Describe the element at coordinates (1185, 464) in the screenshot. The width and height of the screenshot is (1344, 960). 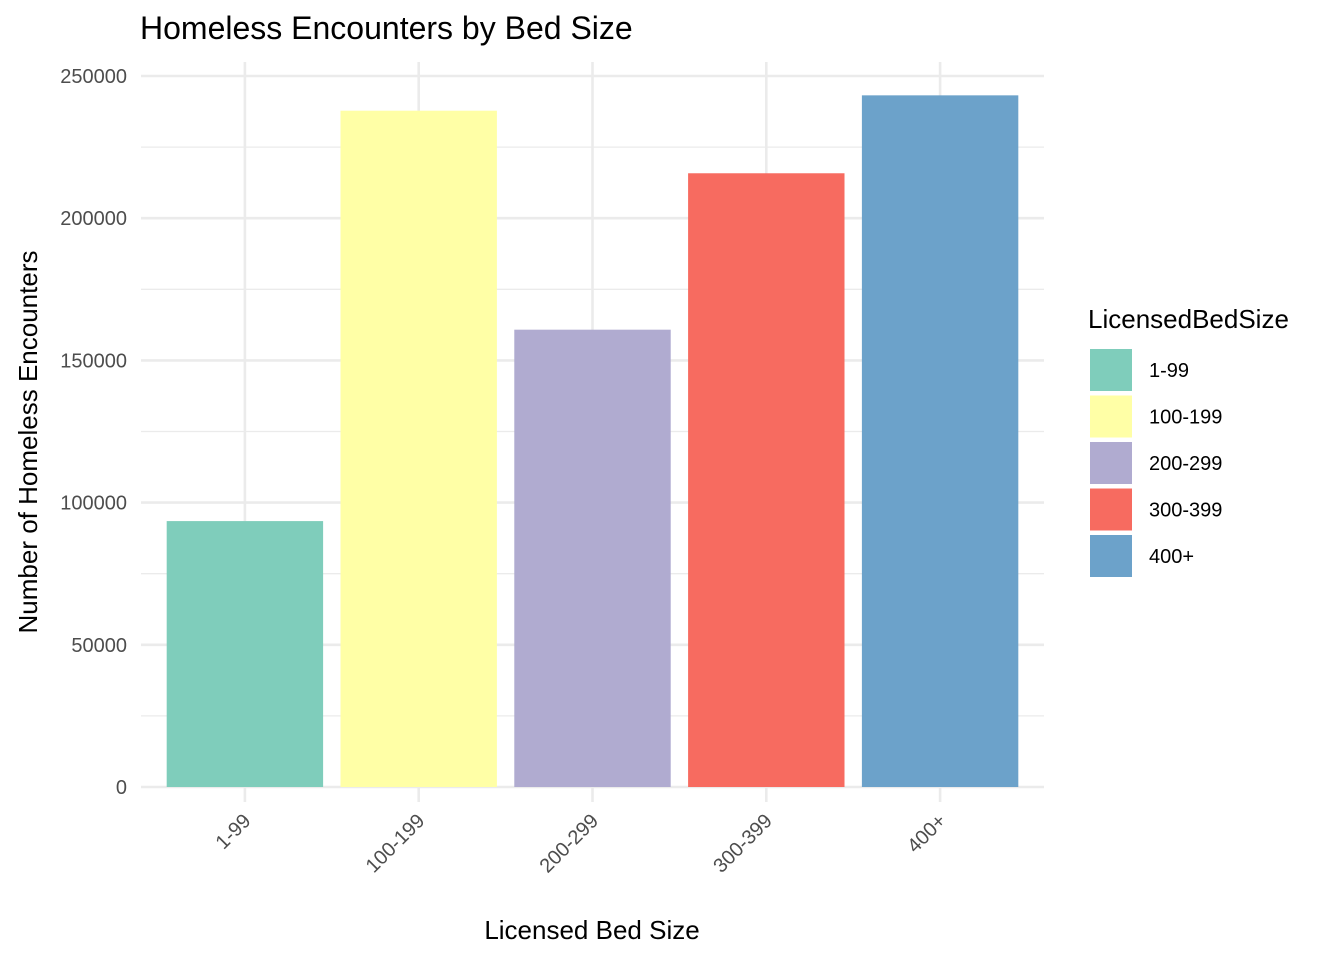
I see `legend-label: 200-299` at that location.